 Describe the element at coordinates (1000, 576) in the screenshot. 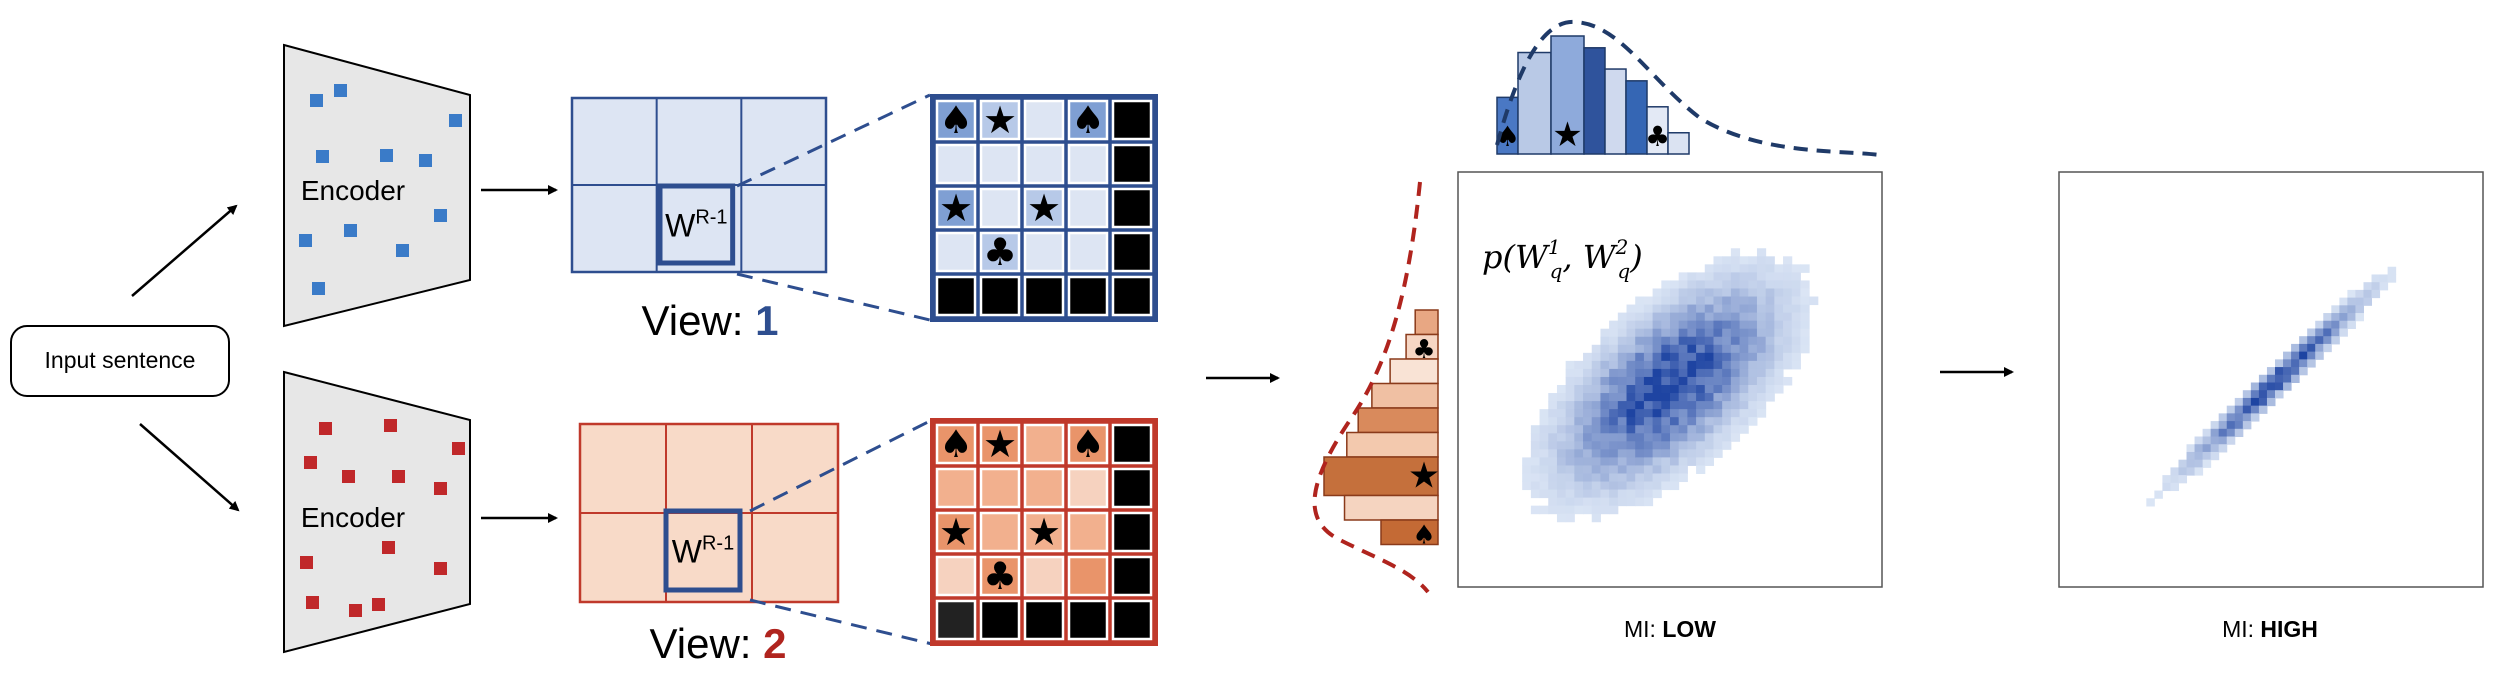

I see `club-symbol-icon: ♣` at that location.